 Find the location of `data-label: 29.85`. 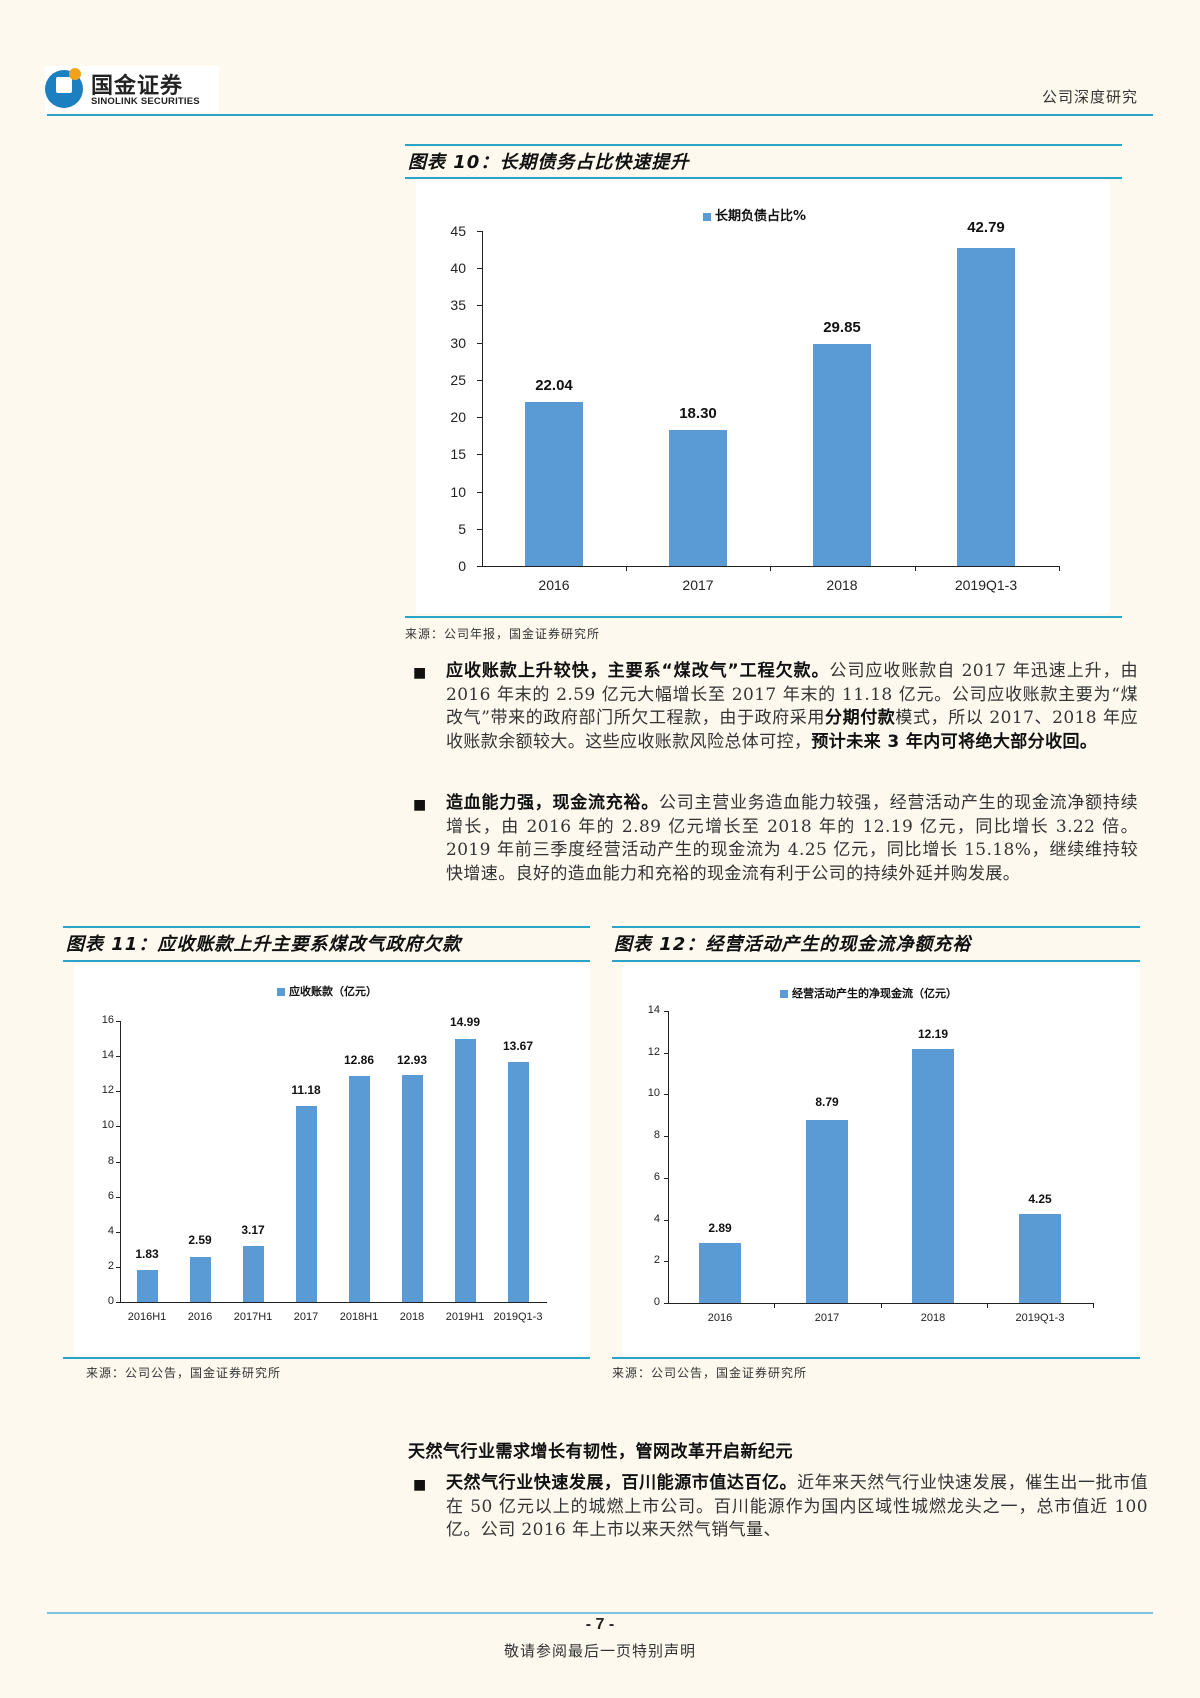

data-label: 29.85 is located at coordinates (842, 327).